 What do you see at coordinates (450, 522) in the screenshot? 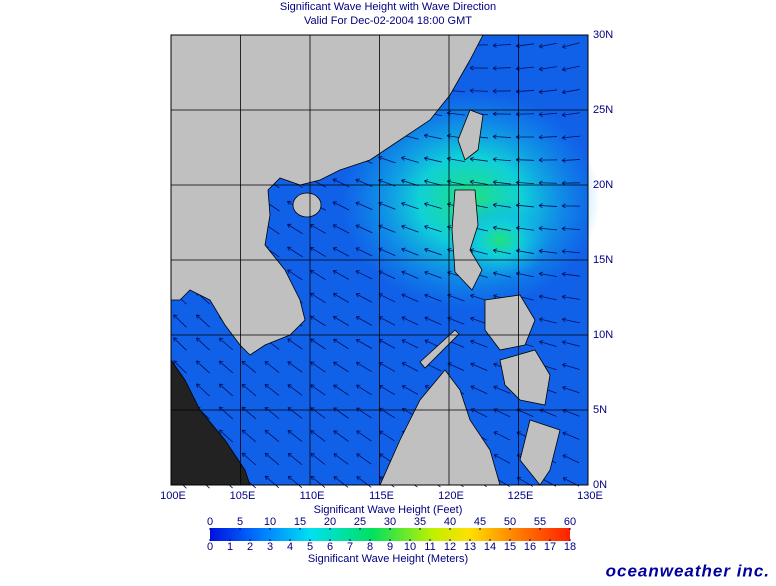
I see `colorbar-label: 40` at bounding box center [450, 522].